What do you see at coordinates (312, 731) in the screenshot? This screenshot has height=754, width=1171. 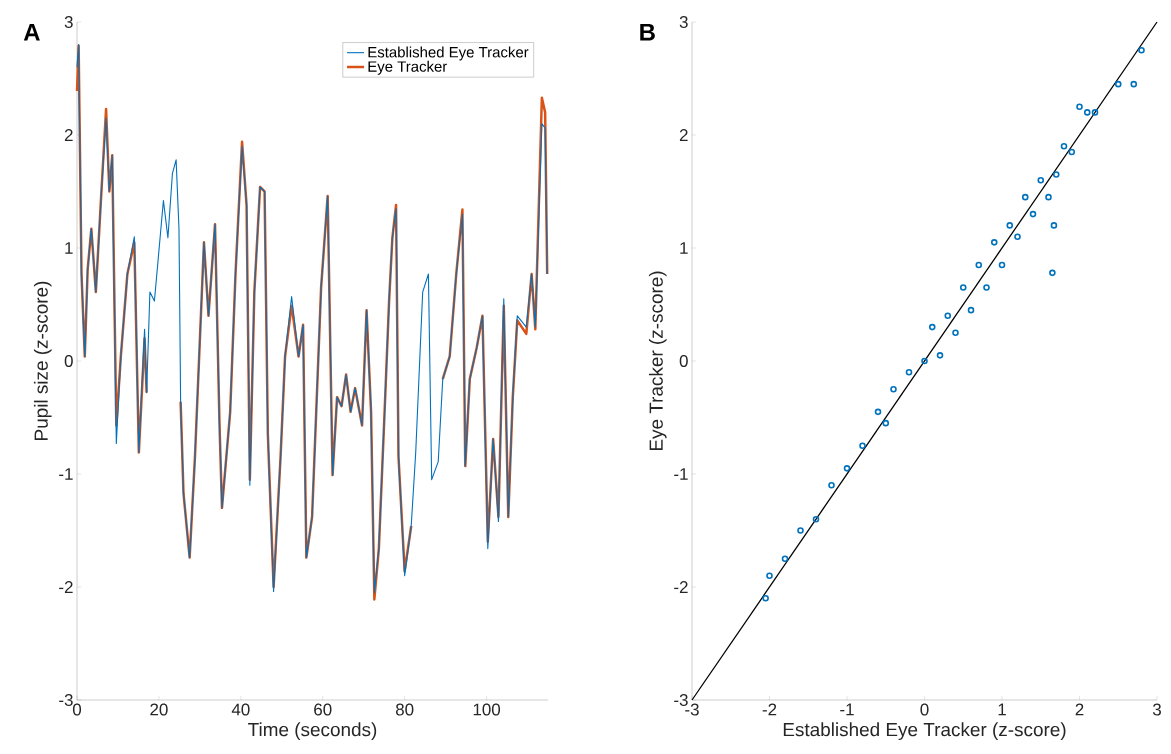 I see `x-axis-title: Time (seconds)` at bounding box center [312, 731].